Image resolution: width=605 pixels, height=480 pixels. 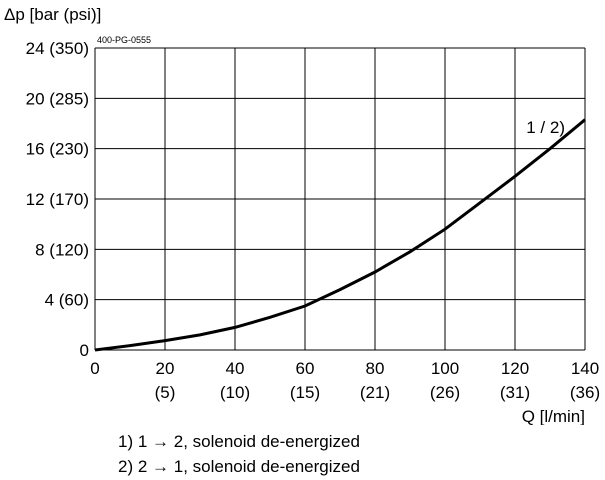 What do you see at coordinates (445, 368) in the screenshot?
I see `x-tick-label-5: 100` at bounding box center [445, 368].